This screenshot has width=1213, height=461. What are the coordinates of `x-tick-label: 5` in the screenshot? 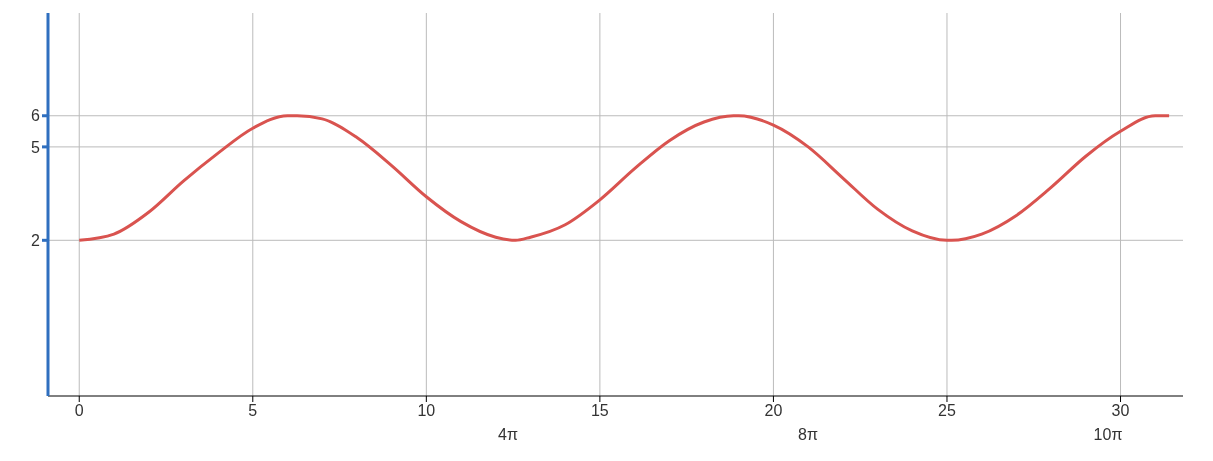 It's located at (253, 410).